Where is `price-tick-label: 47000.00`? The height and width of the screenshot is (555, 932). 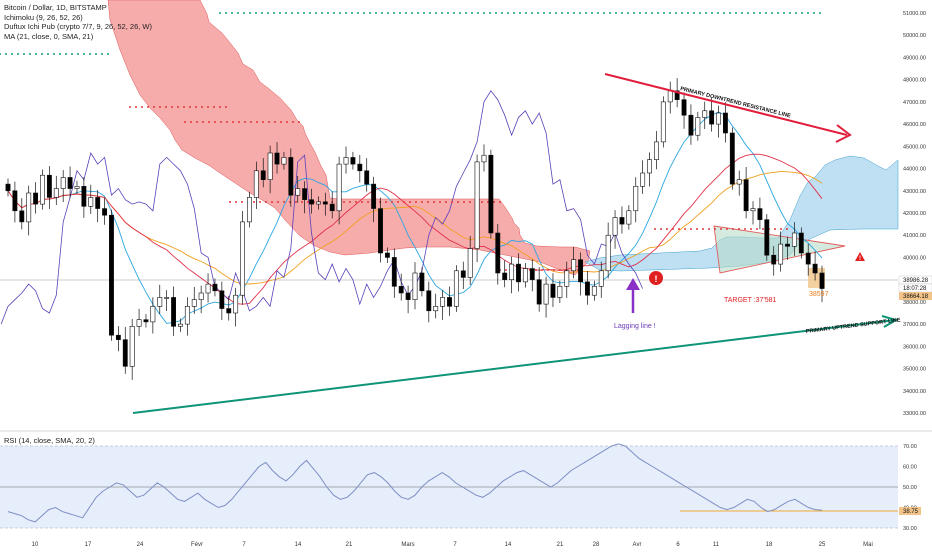 price-tick-label: 47000.00 is located at coordinates (914, 103).